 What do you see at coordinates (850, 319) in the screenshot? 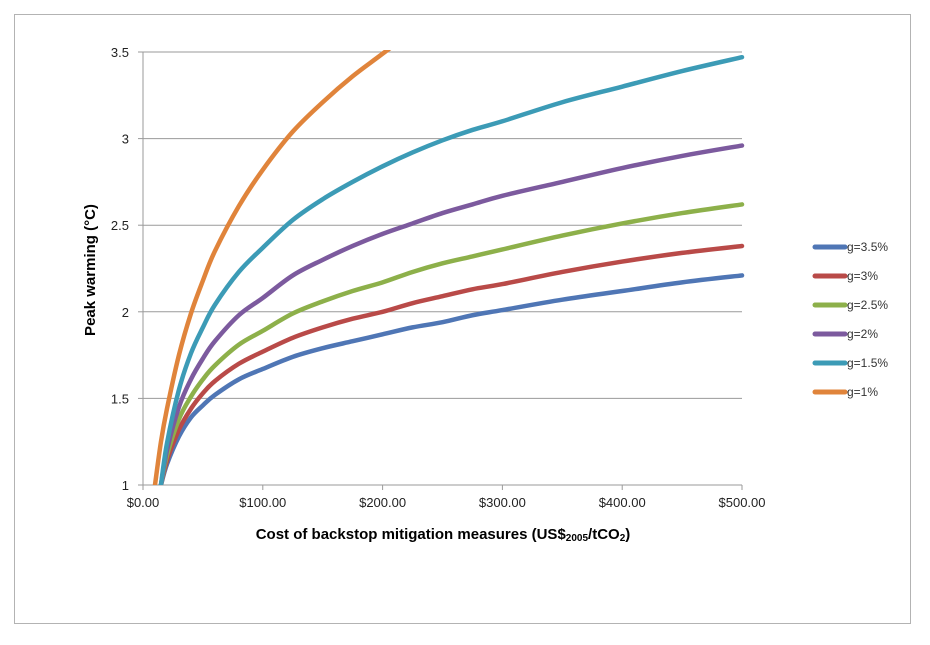
I see `legend: g=3.5% g=3% g=2.5% g=2% g=1.5% g=1%` at bounding box center [850, 319].